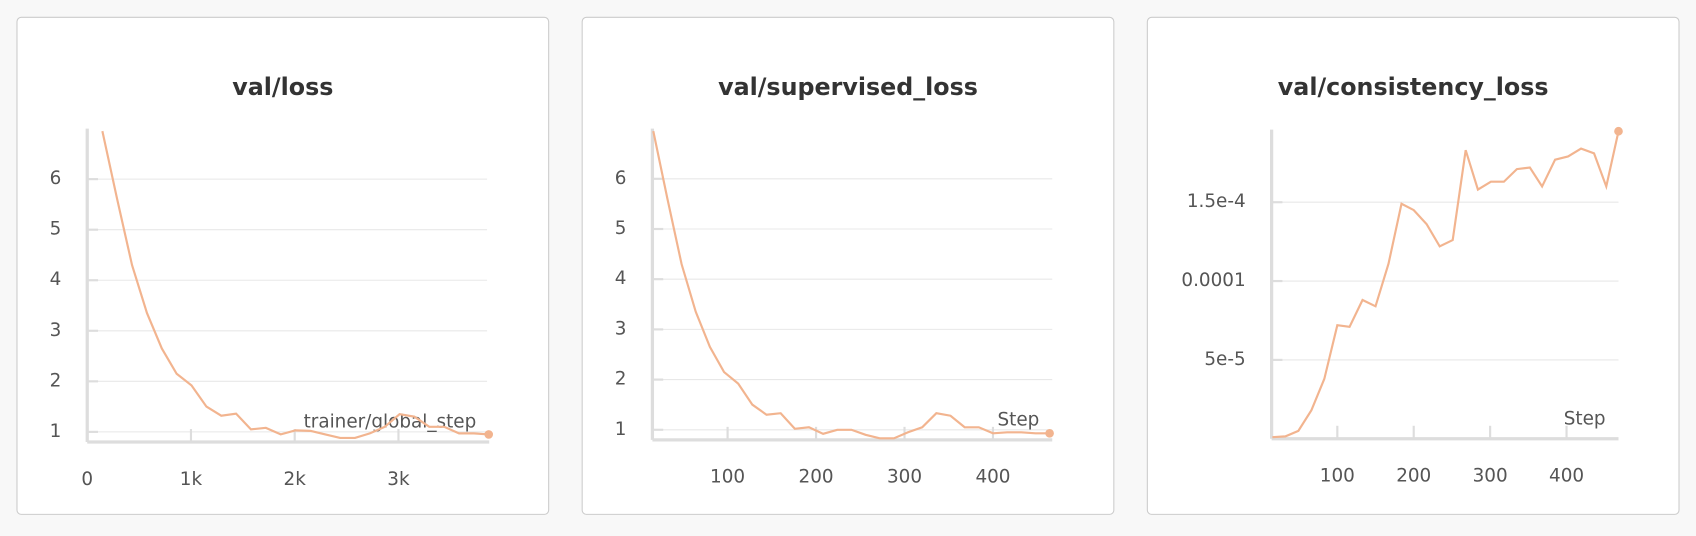  Describe the element at coordinates (398, 479) in the screenshot. I see `x-tick-label: 3k` at that location.